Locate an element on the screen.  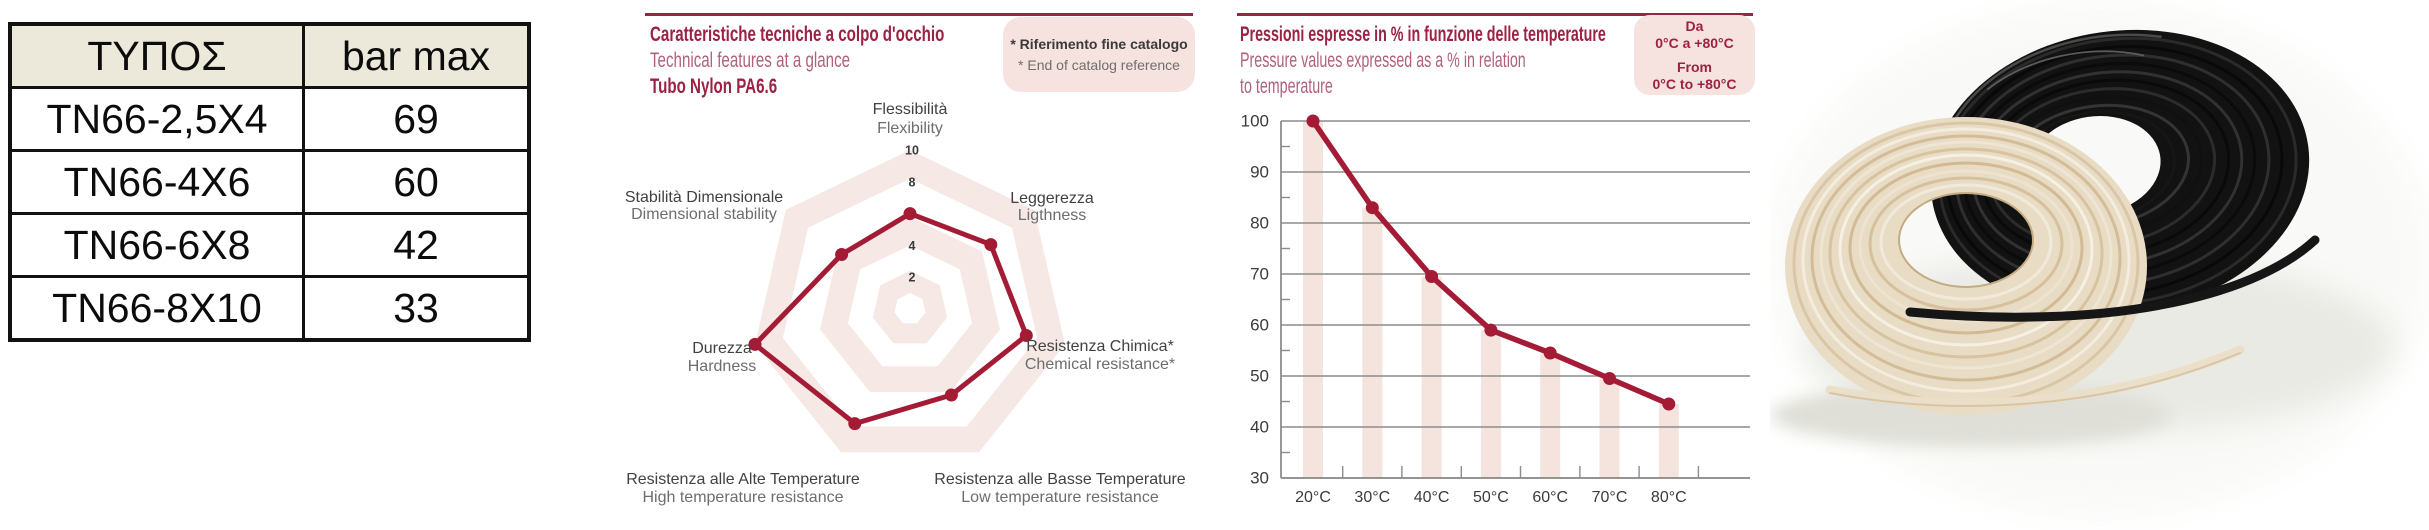
cream-tube-end is located at coordinates (2035, 376).